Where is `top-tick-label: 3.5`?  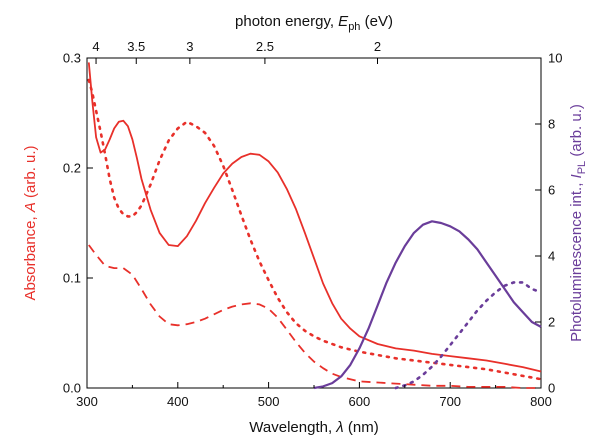 top-tick-label: 3.5 is located at coordinates (136, 46).